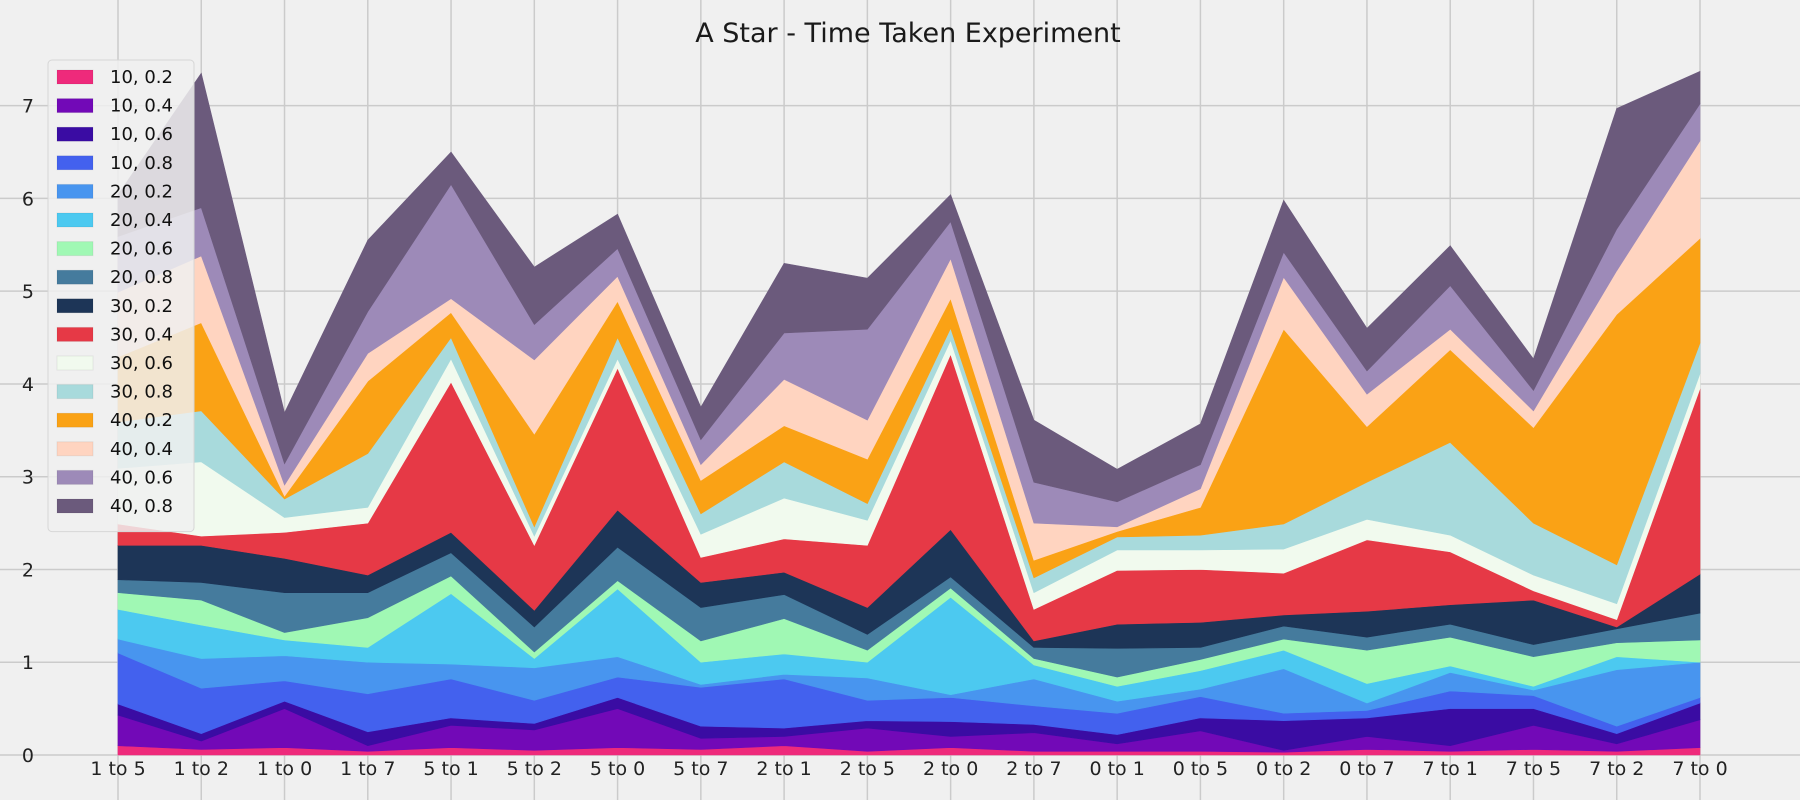 The height and width of the screenshot is (800, 1800). I want to click on y-axis-ticks: 0 1 2 3 4 5 6 7, so click(28, 431).